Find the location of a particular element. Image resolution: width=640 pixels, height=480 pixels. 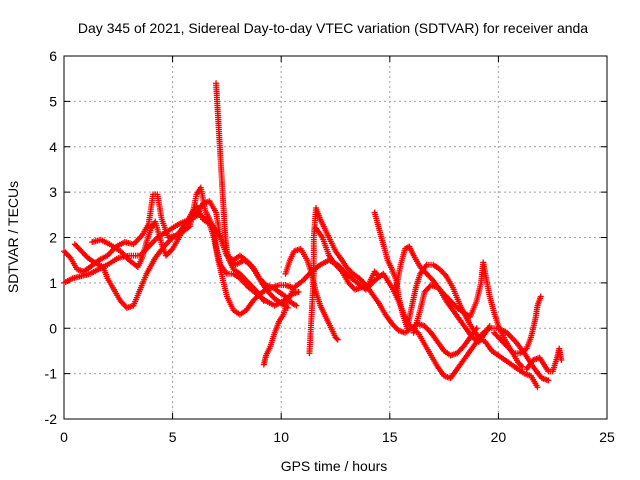

y-tick-label: 1 is located at coordinates (53, 283).